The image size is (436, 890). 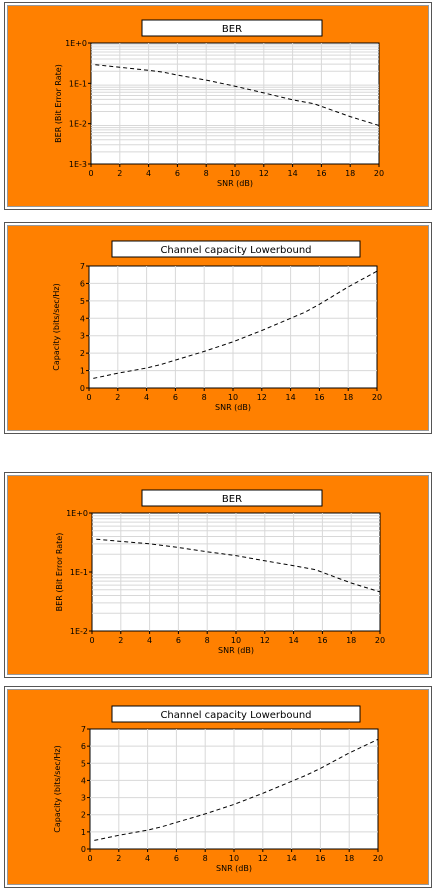 What do you see at coordinates (78, 164) in the screenshot?
I see `y-tick-label: 1E-3` at bounding box center [78, 164].